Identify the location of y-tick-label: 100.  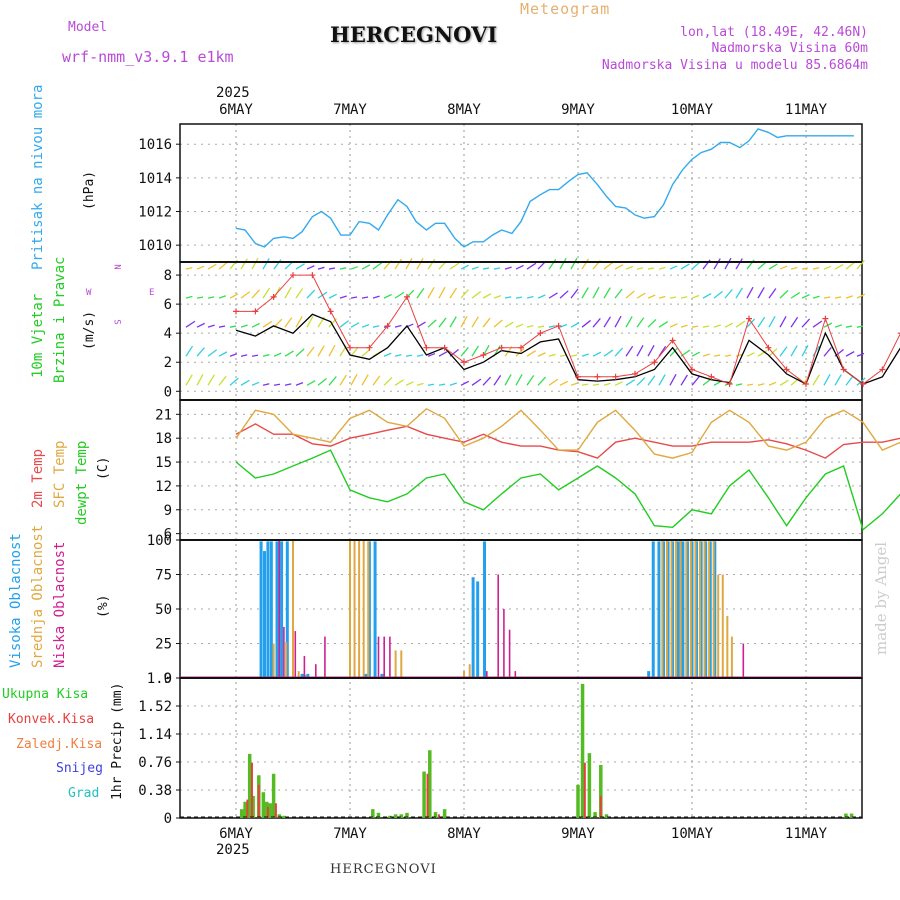
(159, 541).